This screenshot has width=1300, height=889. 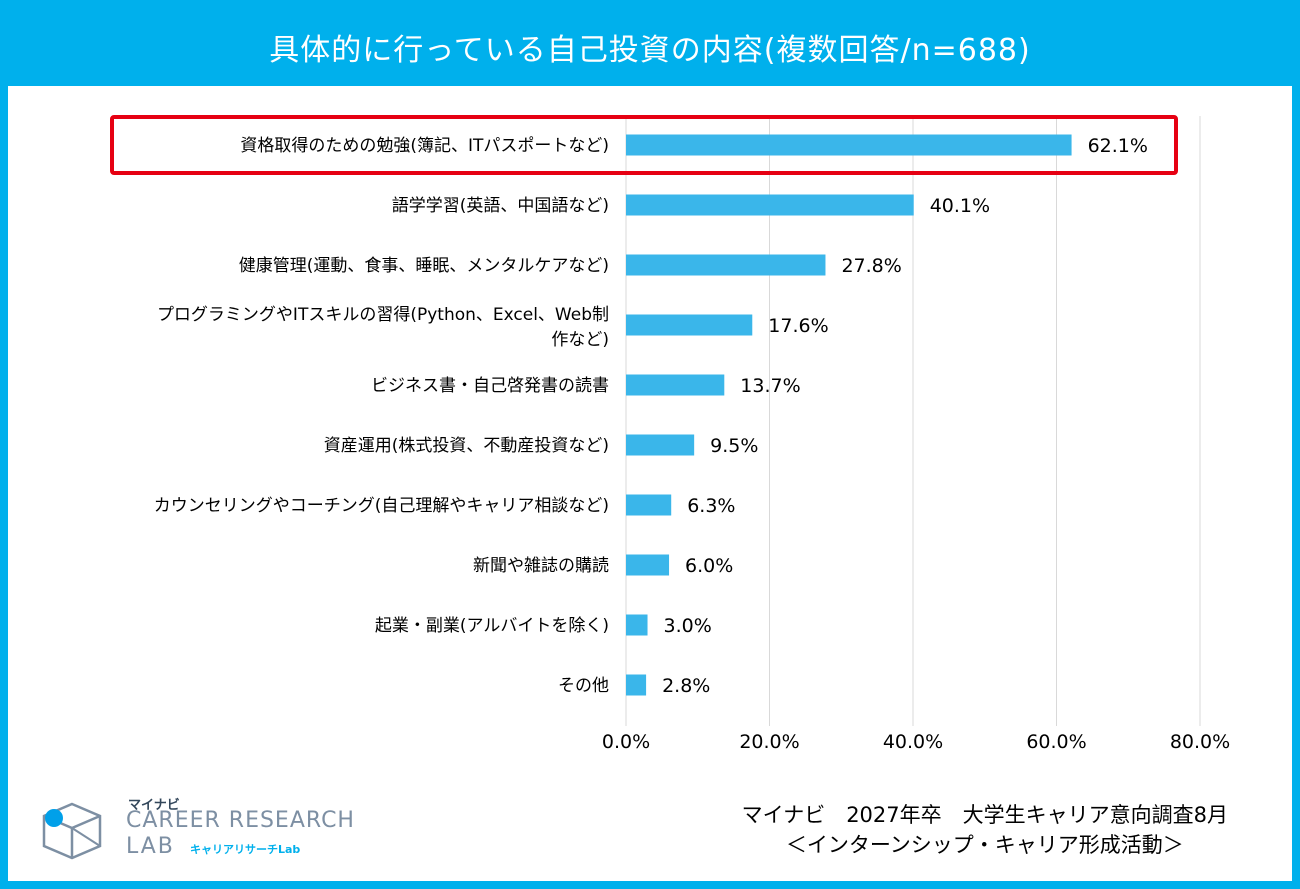 What do you see at coordinates (150, 846) in the screenshot?
I see `logo-lab-text: LAB` at bounding box center [150, 846].